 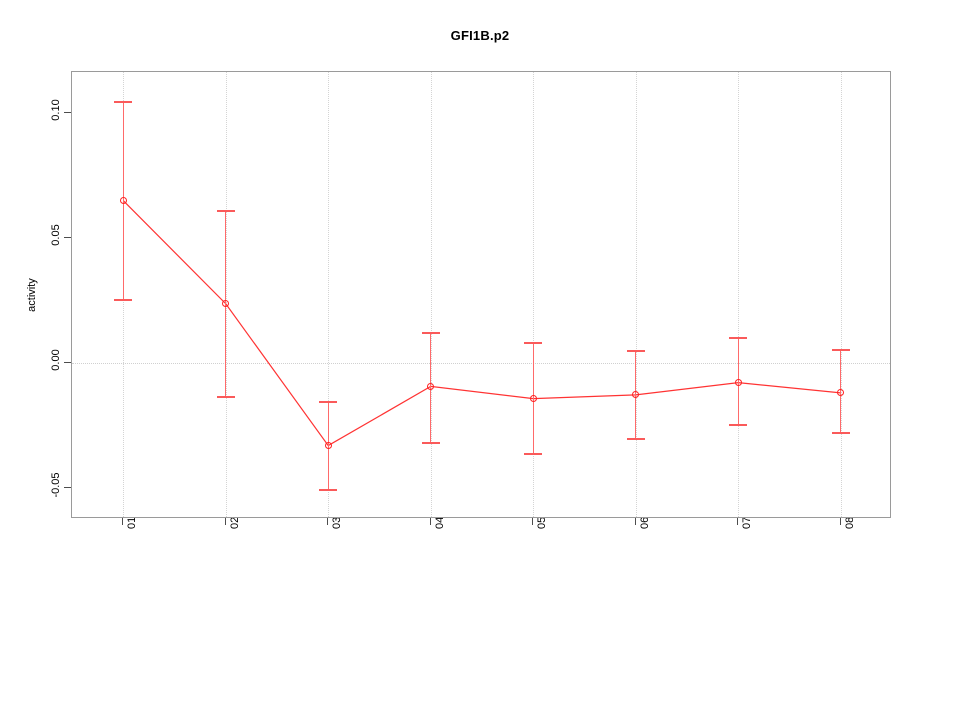 I want to click on y-tick-label: 0.10, so click(x=56, y=110).